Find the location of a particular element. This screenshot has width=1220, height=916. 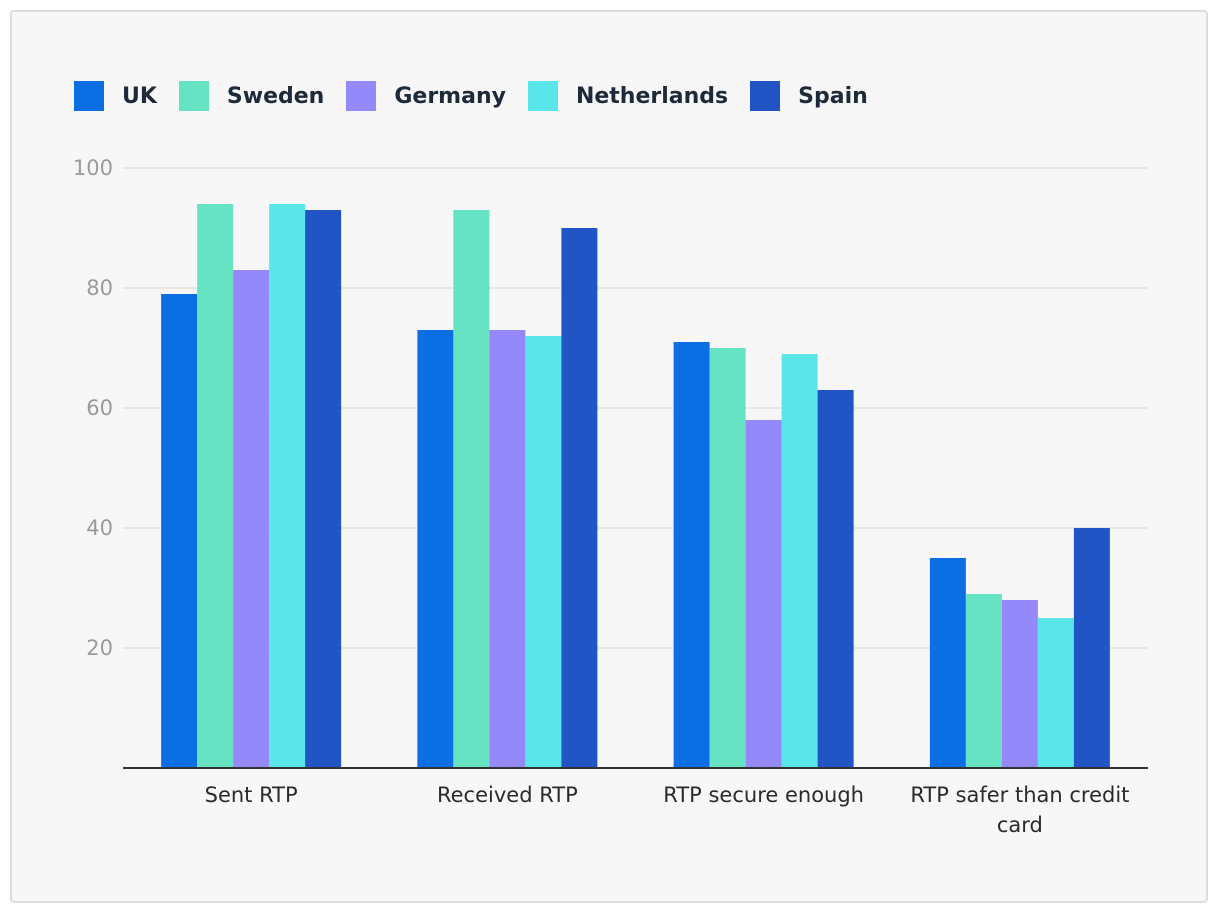

legend-swatch-uk is located at coordinates (89, 96).